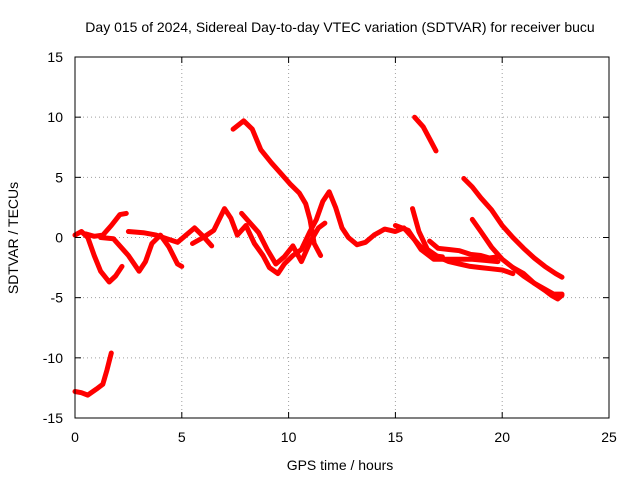 This screenshot has height=480, width=640. What do you see at coordinates (13, 238) in the screenshot?
I see `y-axis-label: SDTVAR / TECUs` at bounding box center [13, 238].